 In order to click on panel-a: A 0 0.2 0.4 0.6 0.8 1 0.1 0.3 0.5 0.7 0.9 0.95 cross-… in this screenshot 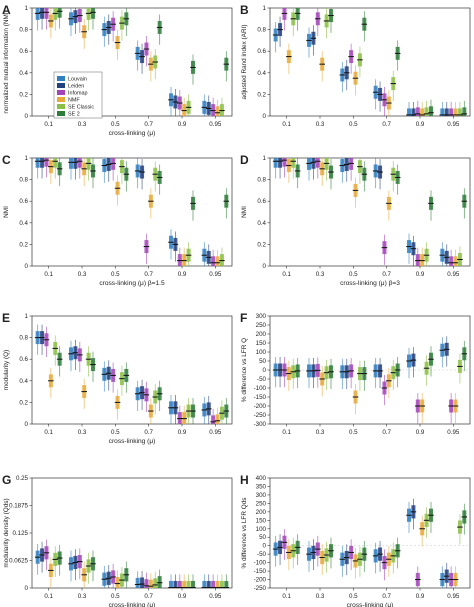, I will do `click(117, 70)`.